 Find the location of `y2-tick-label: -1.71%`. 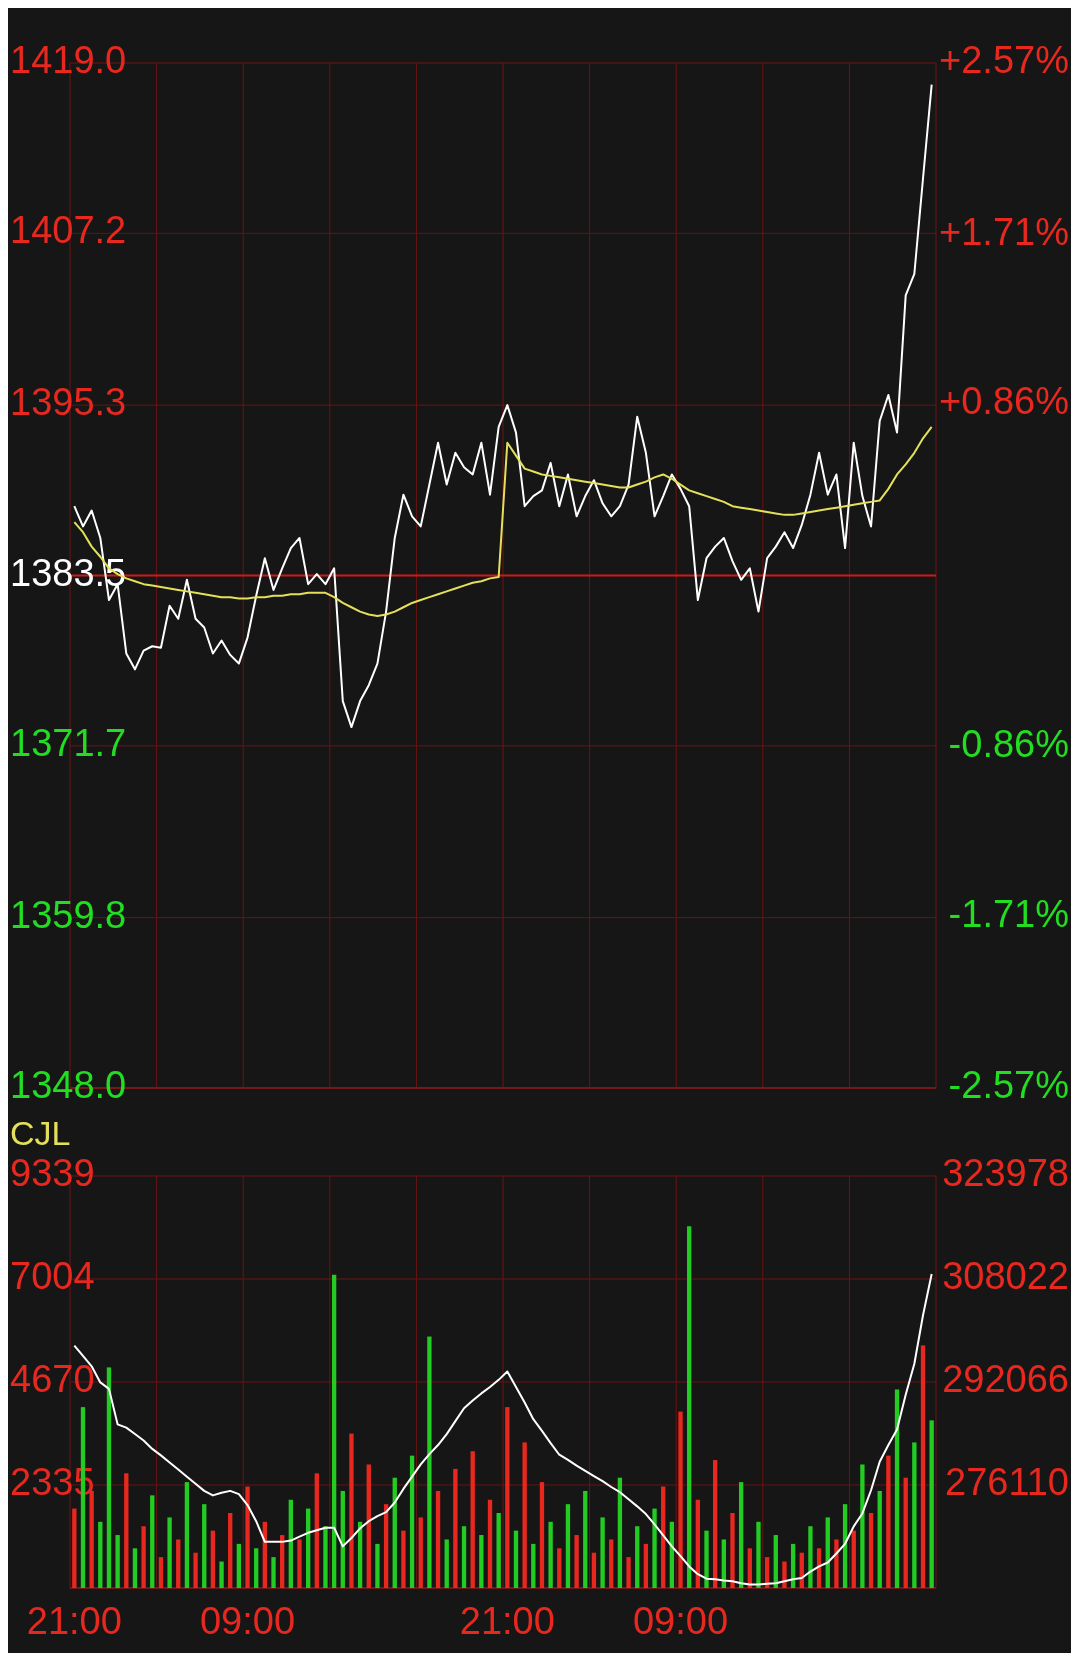

y2-tick-label: -1.71% is located at coordinates (1008, 913).